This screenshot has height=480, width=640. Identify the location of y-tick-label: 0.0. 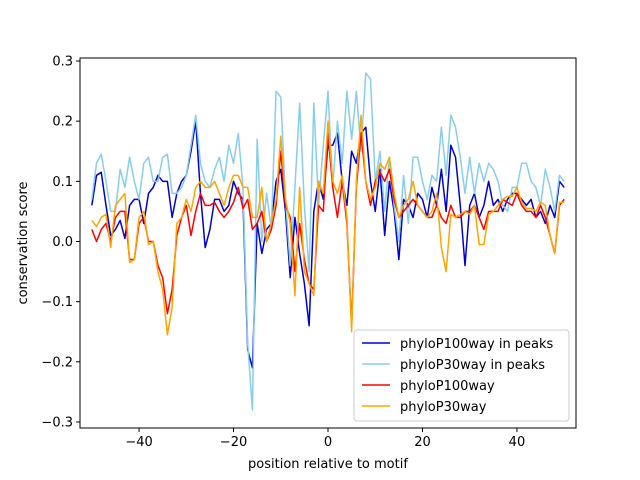
(62, 242).